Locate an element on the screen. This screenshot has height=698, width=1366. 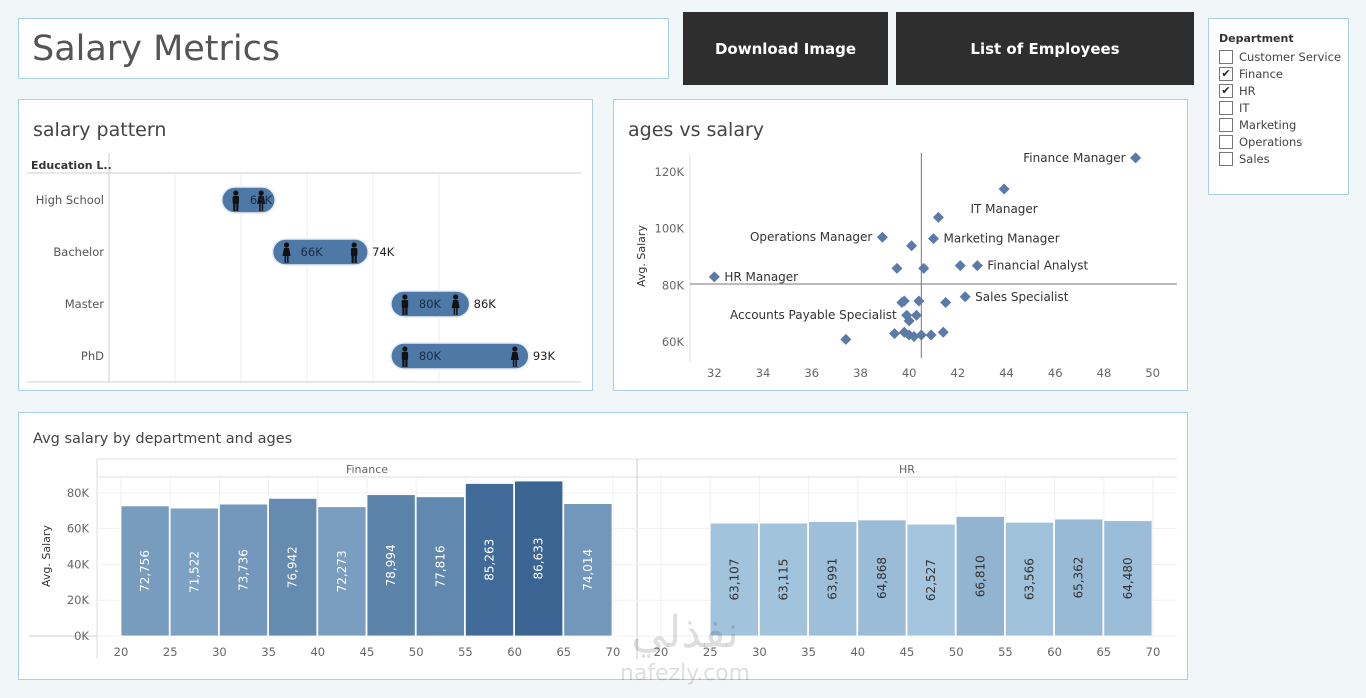
male-value-label: 74K is located at coordinates (383, 252).